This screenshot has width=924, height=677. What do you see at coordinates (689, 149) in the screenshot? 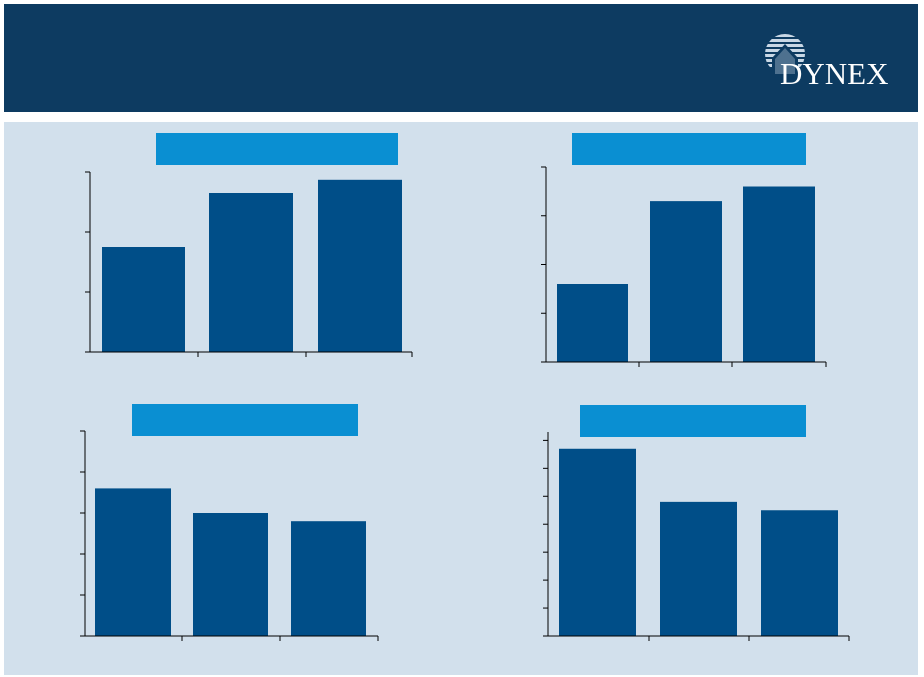
I see `chart-2-title-bar` at bounding box center [689, 149].